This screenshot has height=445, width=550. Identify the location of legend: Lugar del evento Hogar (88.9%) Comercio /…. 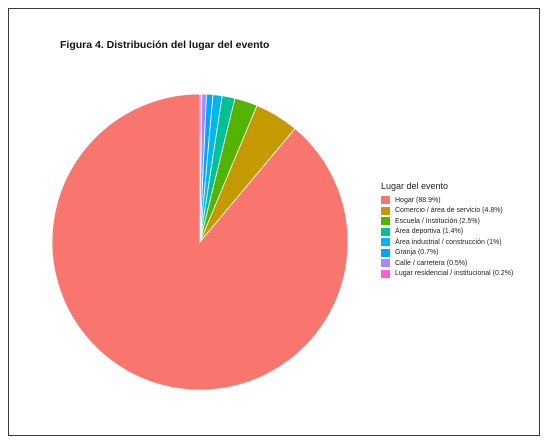
(447, 230).